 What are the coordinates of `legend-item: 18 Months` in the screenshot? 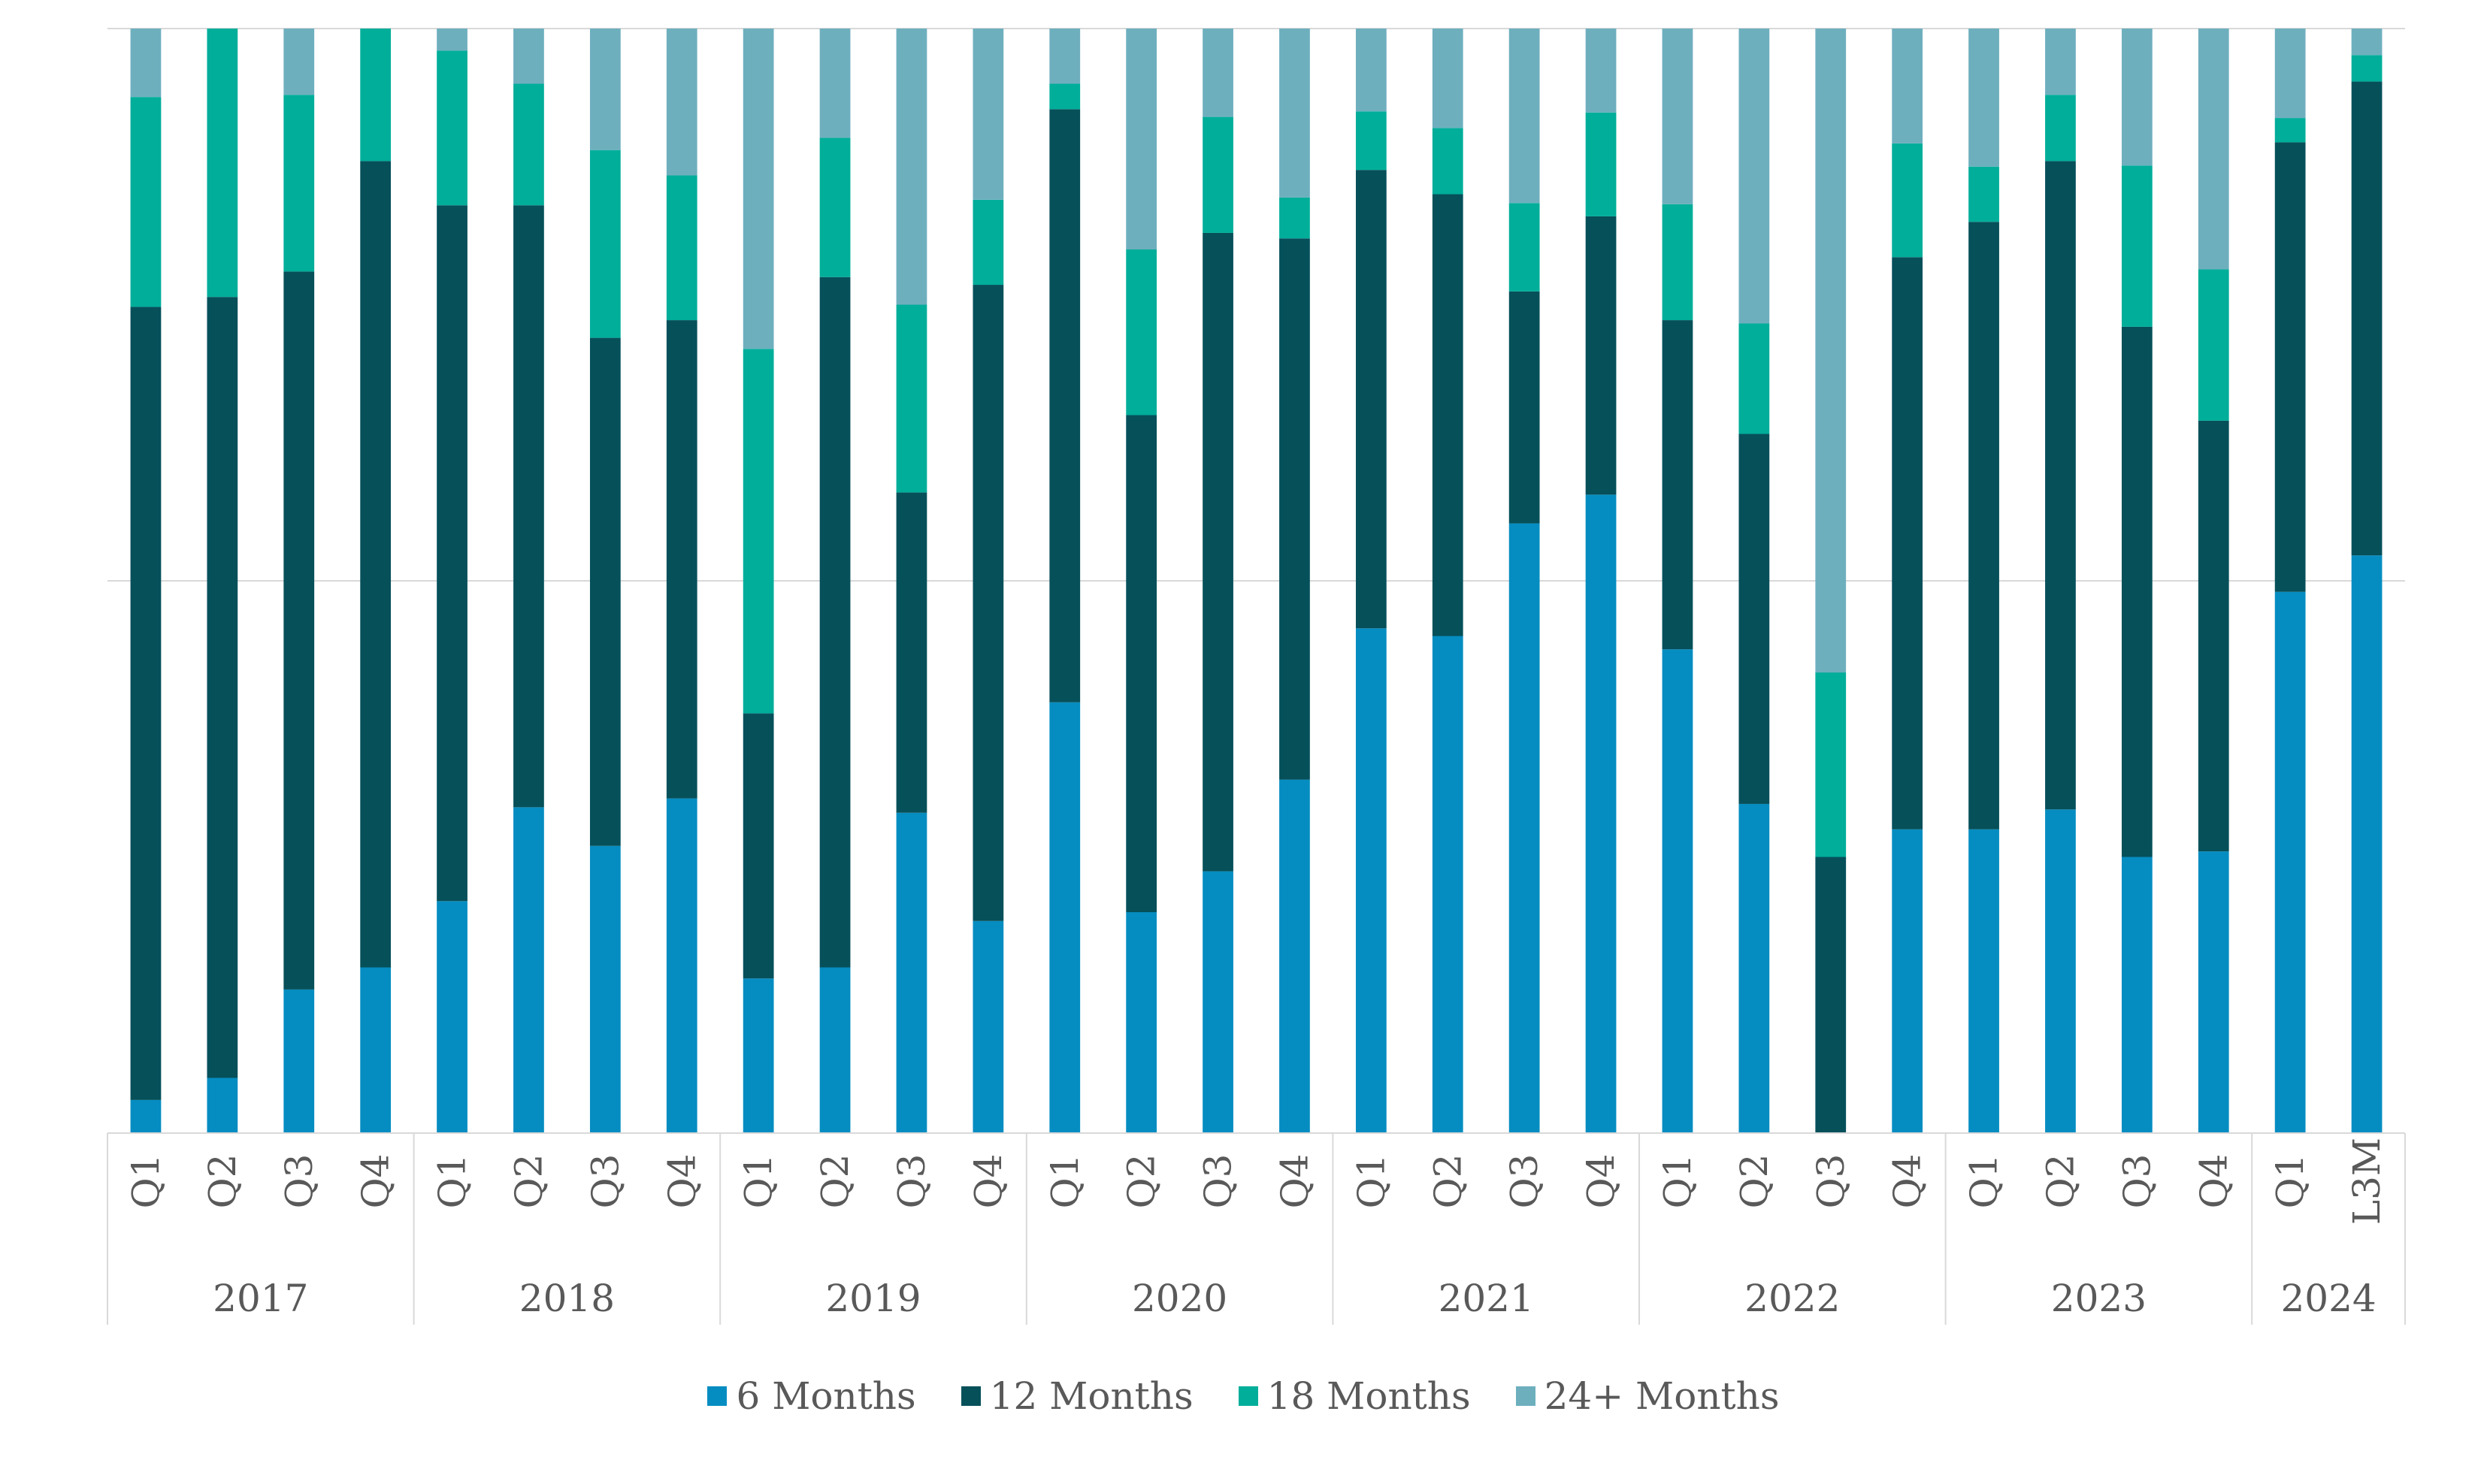 It's located at (1354, 1396).